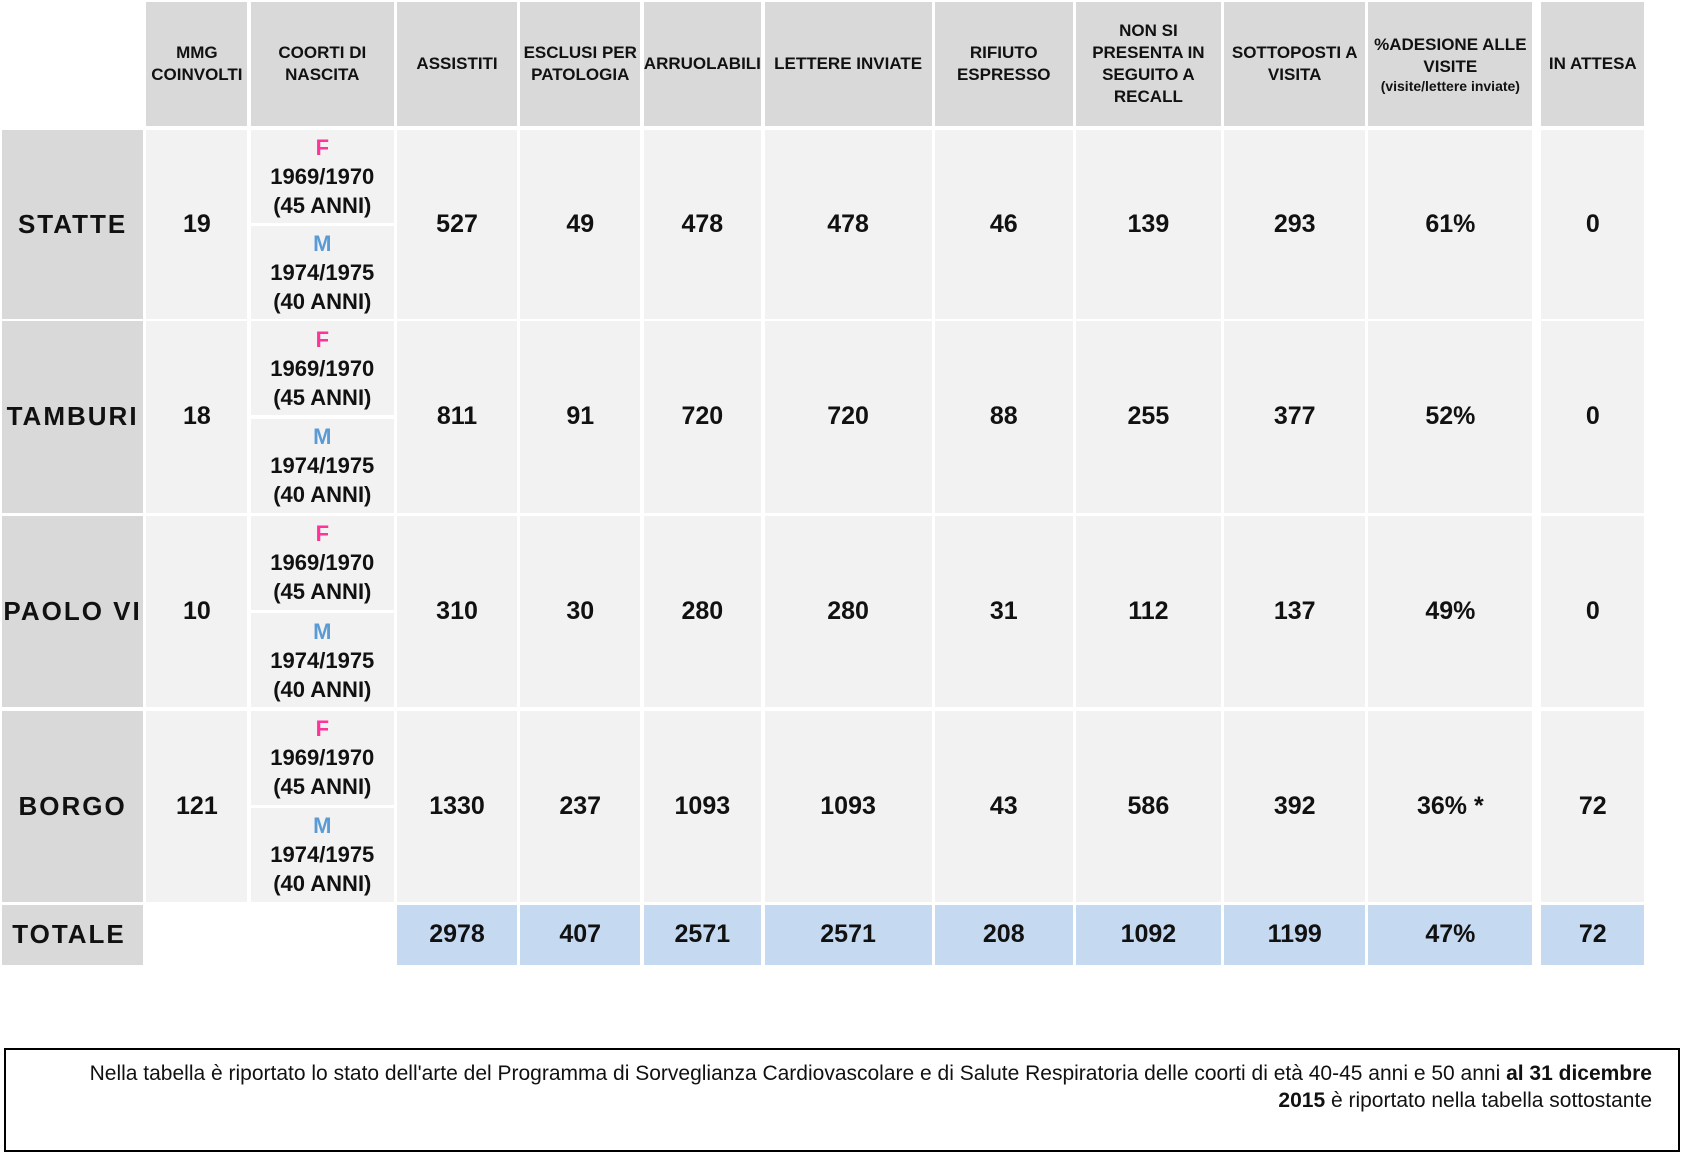 The width and height of the screenshot is (1707, 1163). What do you see at coordinates (1148, 611) in the screenshot?
I see `cell: 112` at bounding box center [1148, 611].